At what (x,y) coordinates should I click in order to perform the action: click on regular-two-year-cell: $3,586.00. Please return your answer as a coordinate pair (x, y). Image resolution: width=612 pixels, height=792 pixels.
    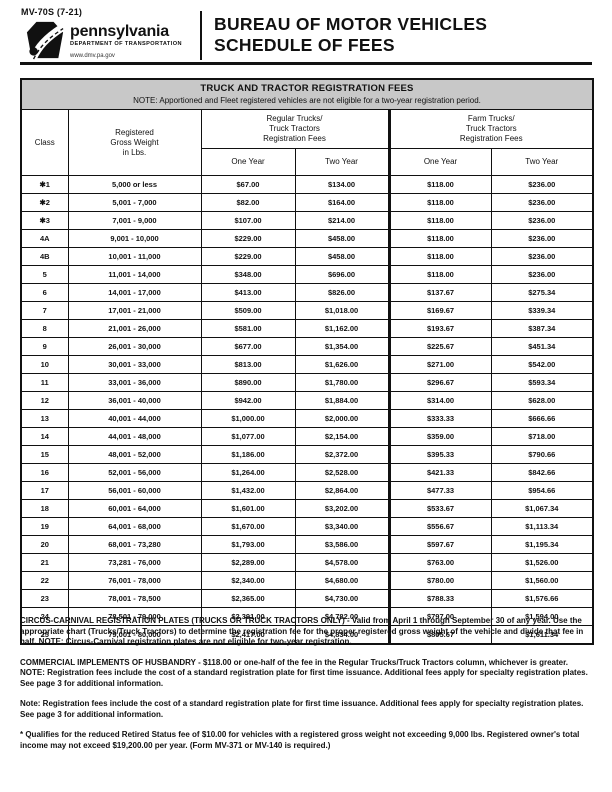
    Looking at the image, I should click on (342, 544).